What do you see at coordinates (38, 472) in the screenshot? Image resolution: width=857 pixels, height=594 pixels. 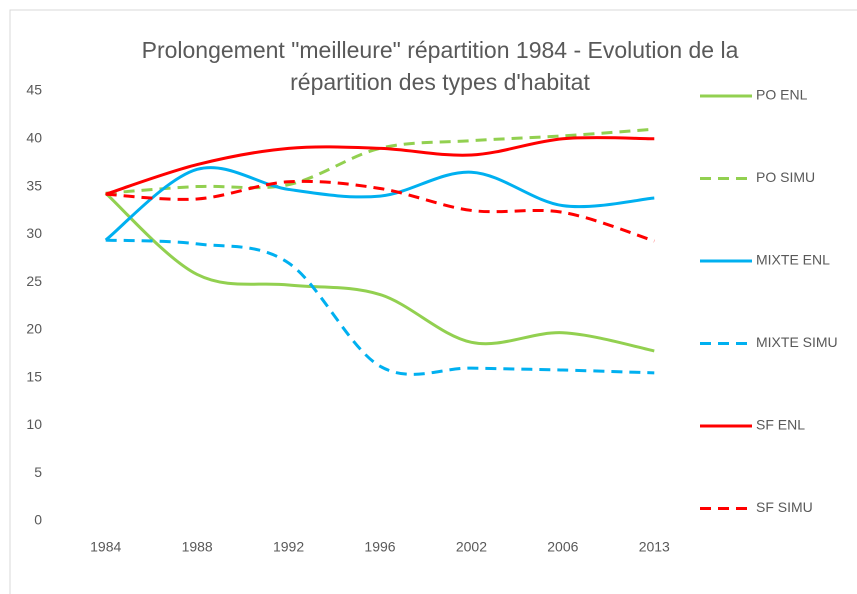 I see `y-tick-label: 5` at bounding box center [38, 472].